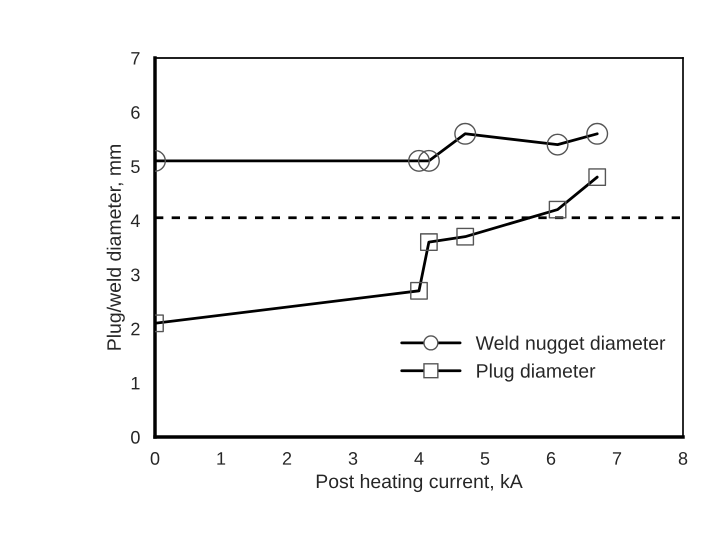  Describe the element at coordinates (135, 58) in the screenshot. I see `y-tick-label: 7` at that location.